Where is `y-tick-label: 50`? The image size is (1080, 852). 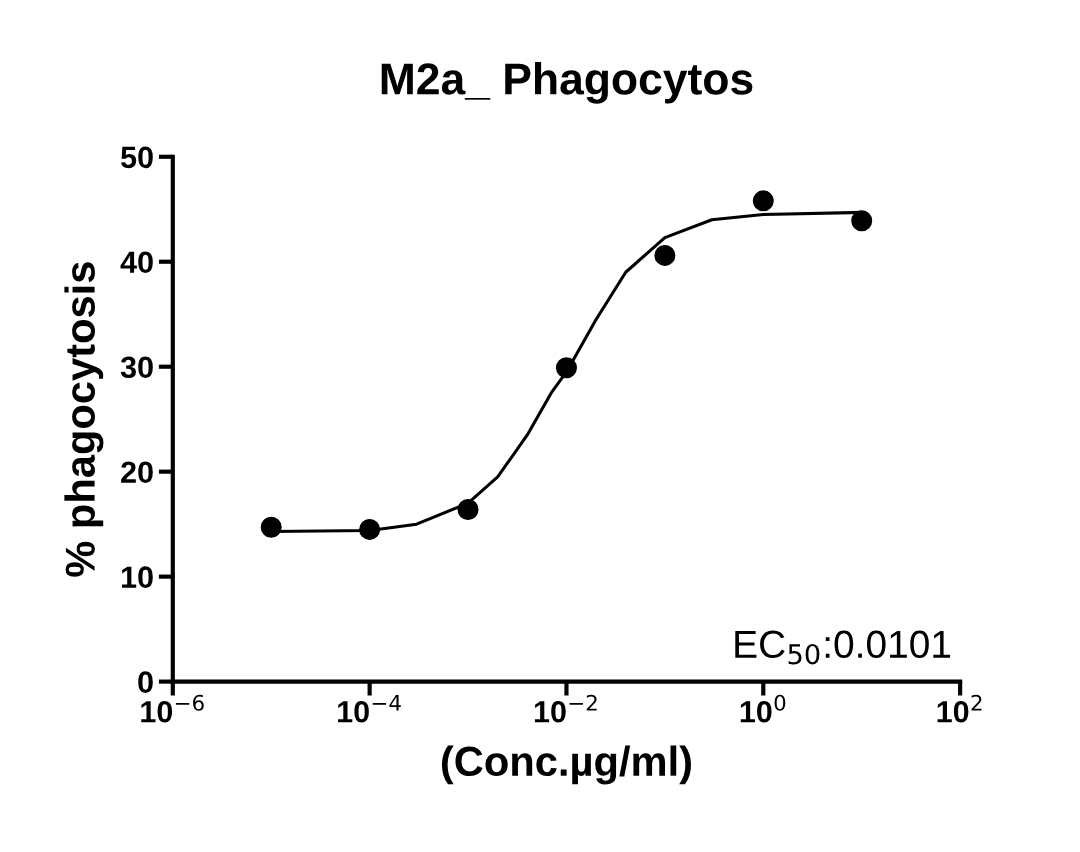
y-tick-label: 50 is located at coordinates (137, 157).